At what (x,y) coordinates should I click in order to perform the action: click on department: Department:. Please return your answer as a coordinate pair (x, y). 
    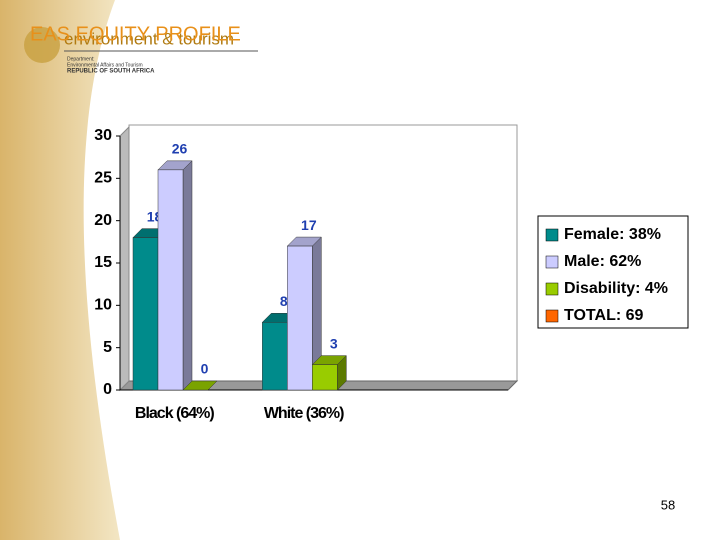
    Looking at the image, I should click on (81, 59).